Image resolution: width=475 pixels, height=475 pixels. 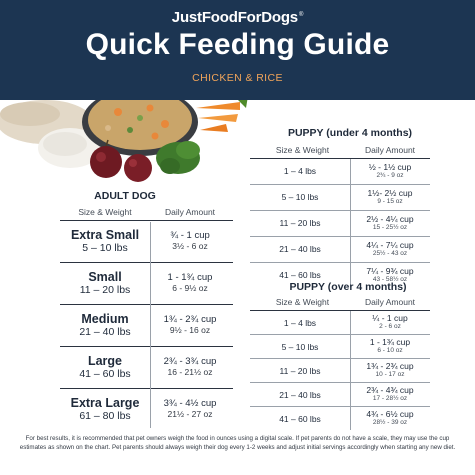 What do you see at coordinates (190, 361) in the screenshot?
I see `adult-amount-cup: 2¾ - 3¾ cup` at bounding box center [190, 361].